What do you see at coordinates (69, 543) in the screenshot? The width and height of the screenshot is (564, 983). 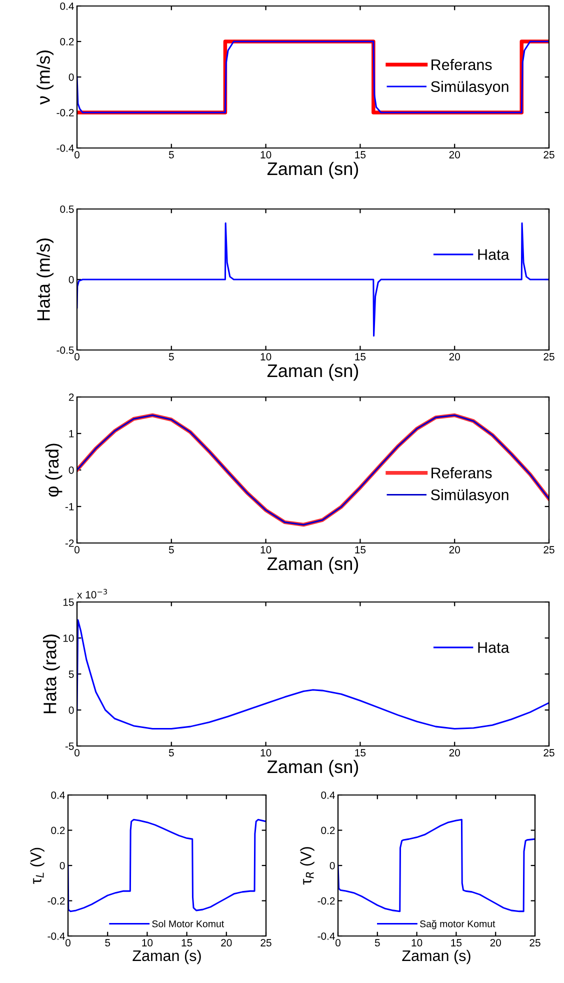 I see `y-tick-label: -2` at bounding box center [69, 543].